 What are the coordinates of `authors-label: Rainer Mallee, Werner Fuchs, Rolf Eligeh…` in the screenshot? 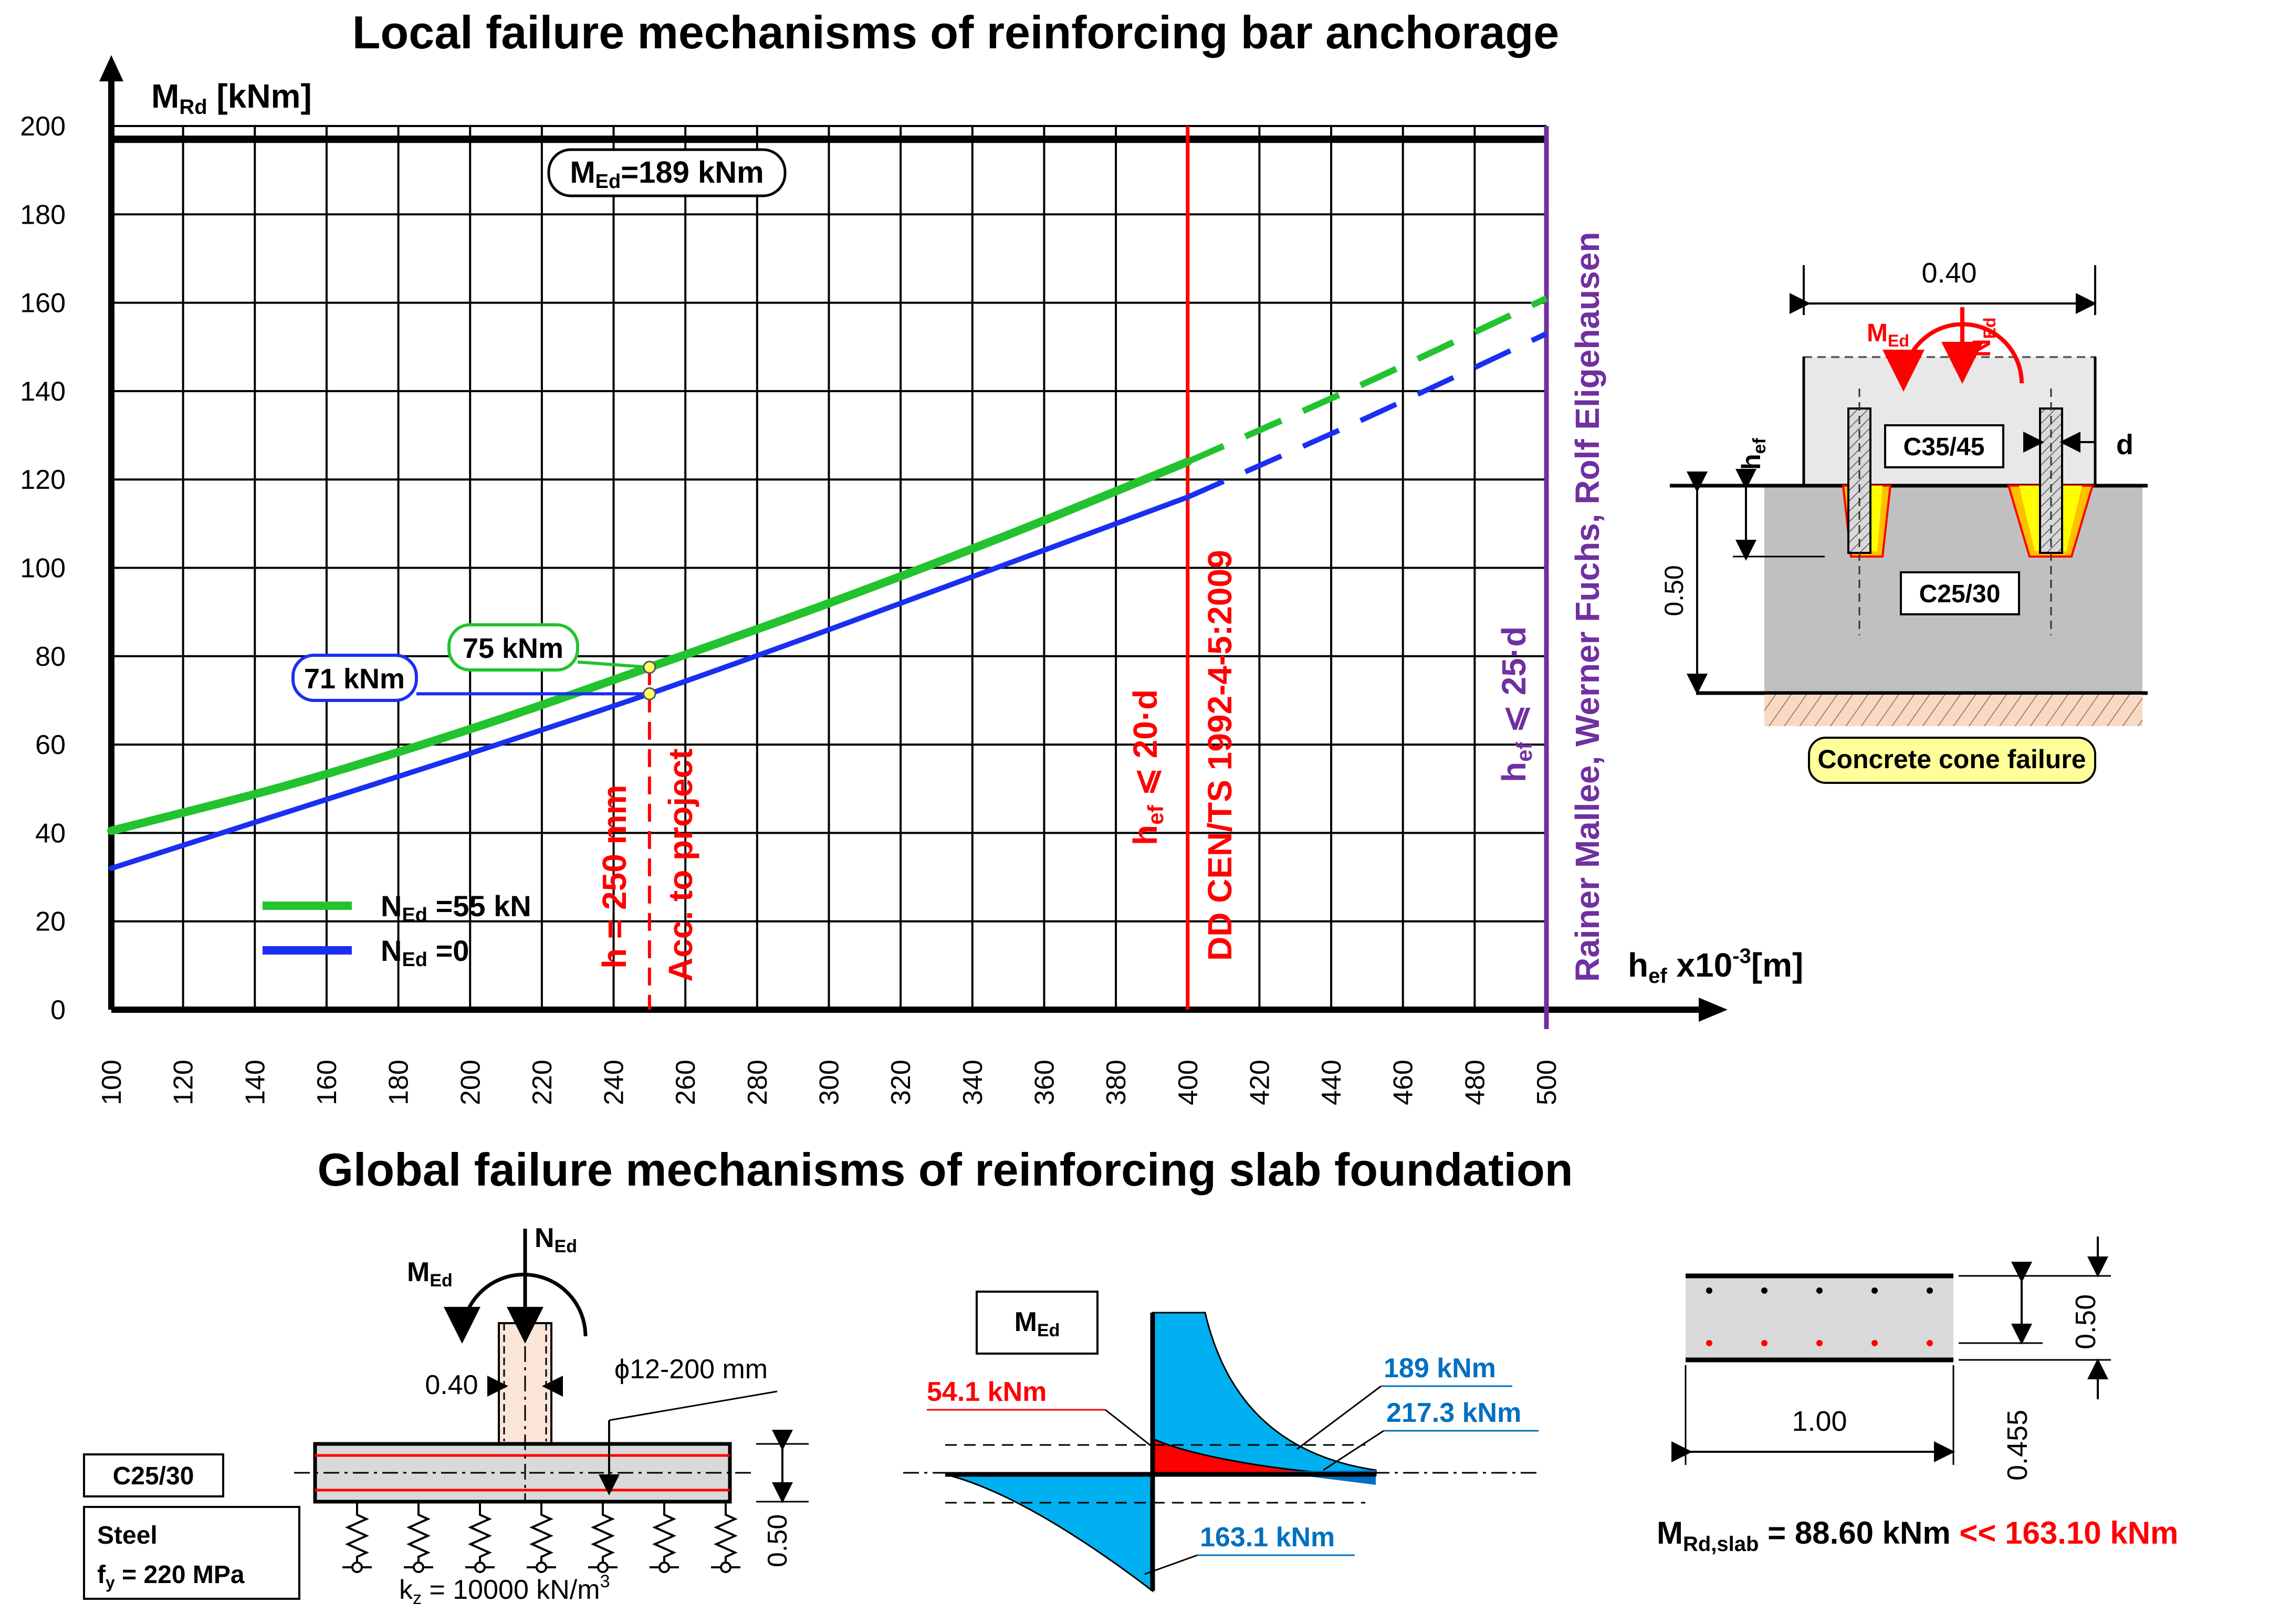 It's located at (1587, 607).